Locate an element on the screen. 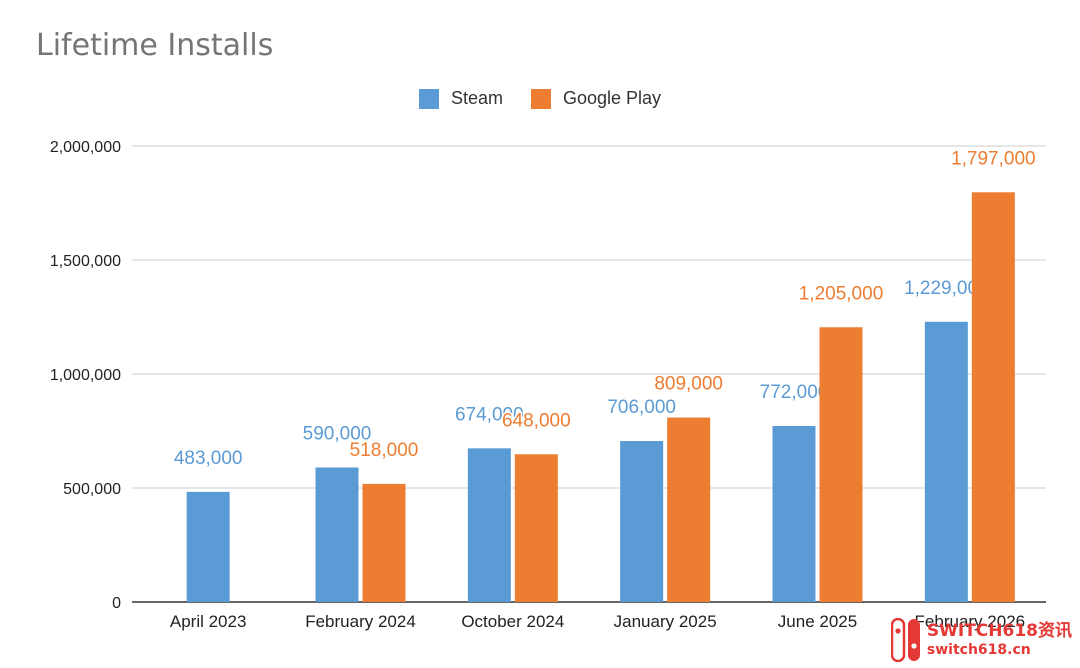 This screenshot has width=1080, height=668. data-label-steam: 772,000 is located at coordinates (794, 392).